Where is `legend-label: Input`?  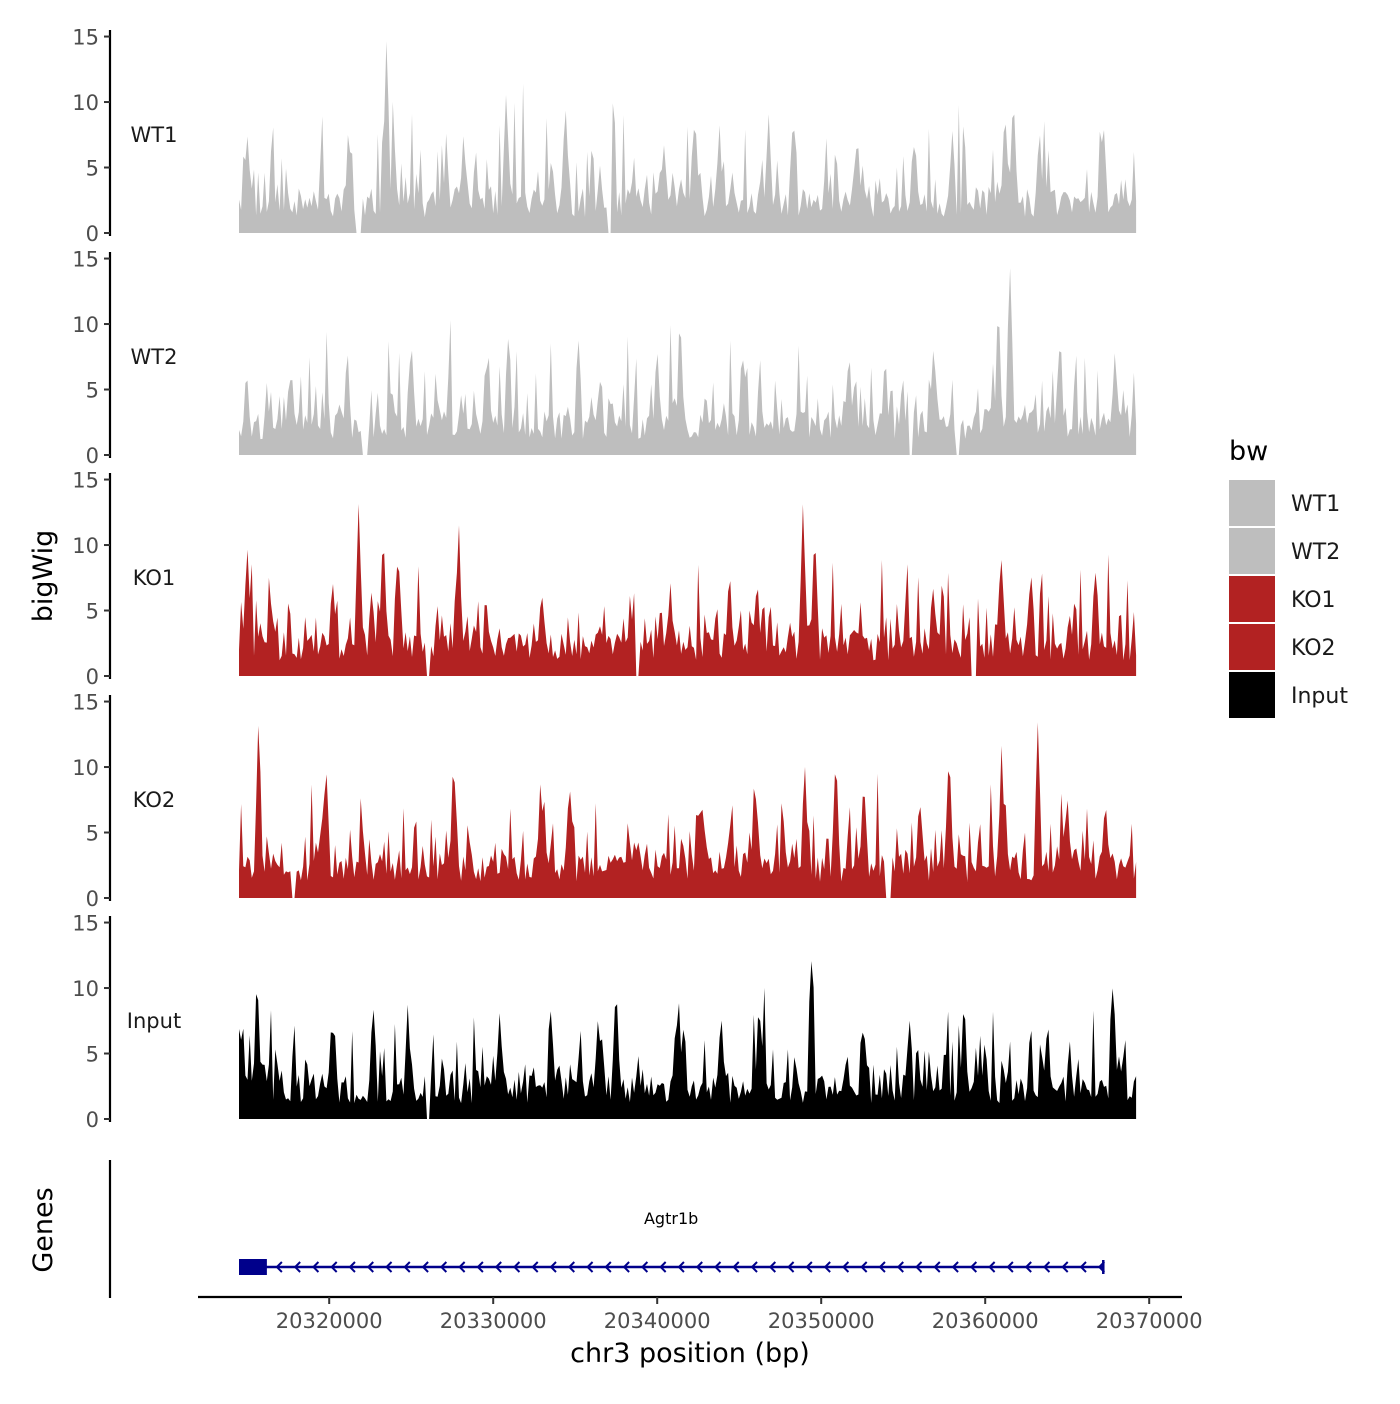 legend-label: Input is located at coordinates (1319, 696).